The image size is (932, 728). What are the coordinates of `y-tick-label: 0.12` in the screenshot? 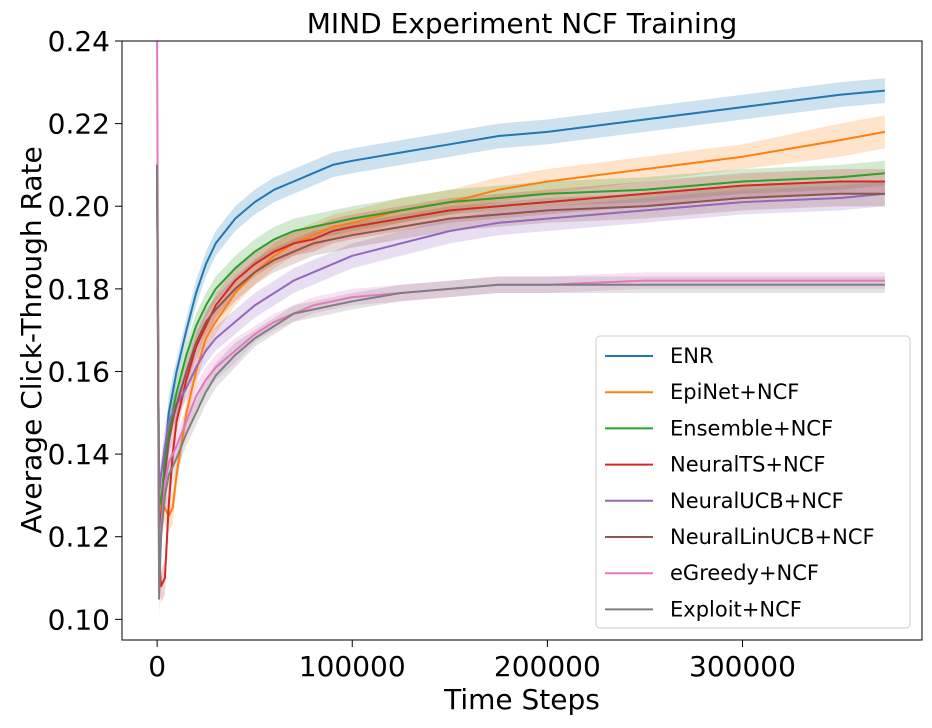 It's located at (79, 537).